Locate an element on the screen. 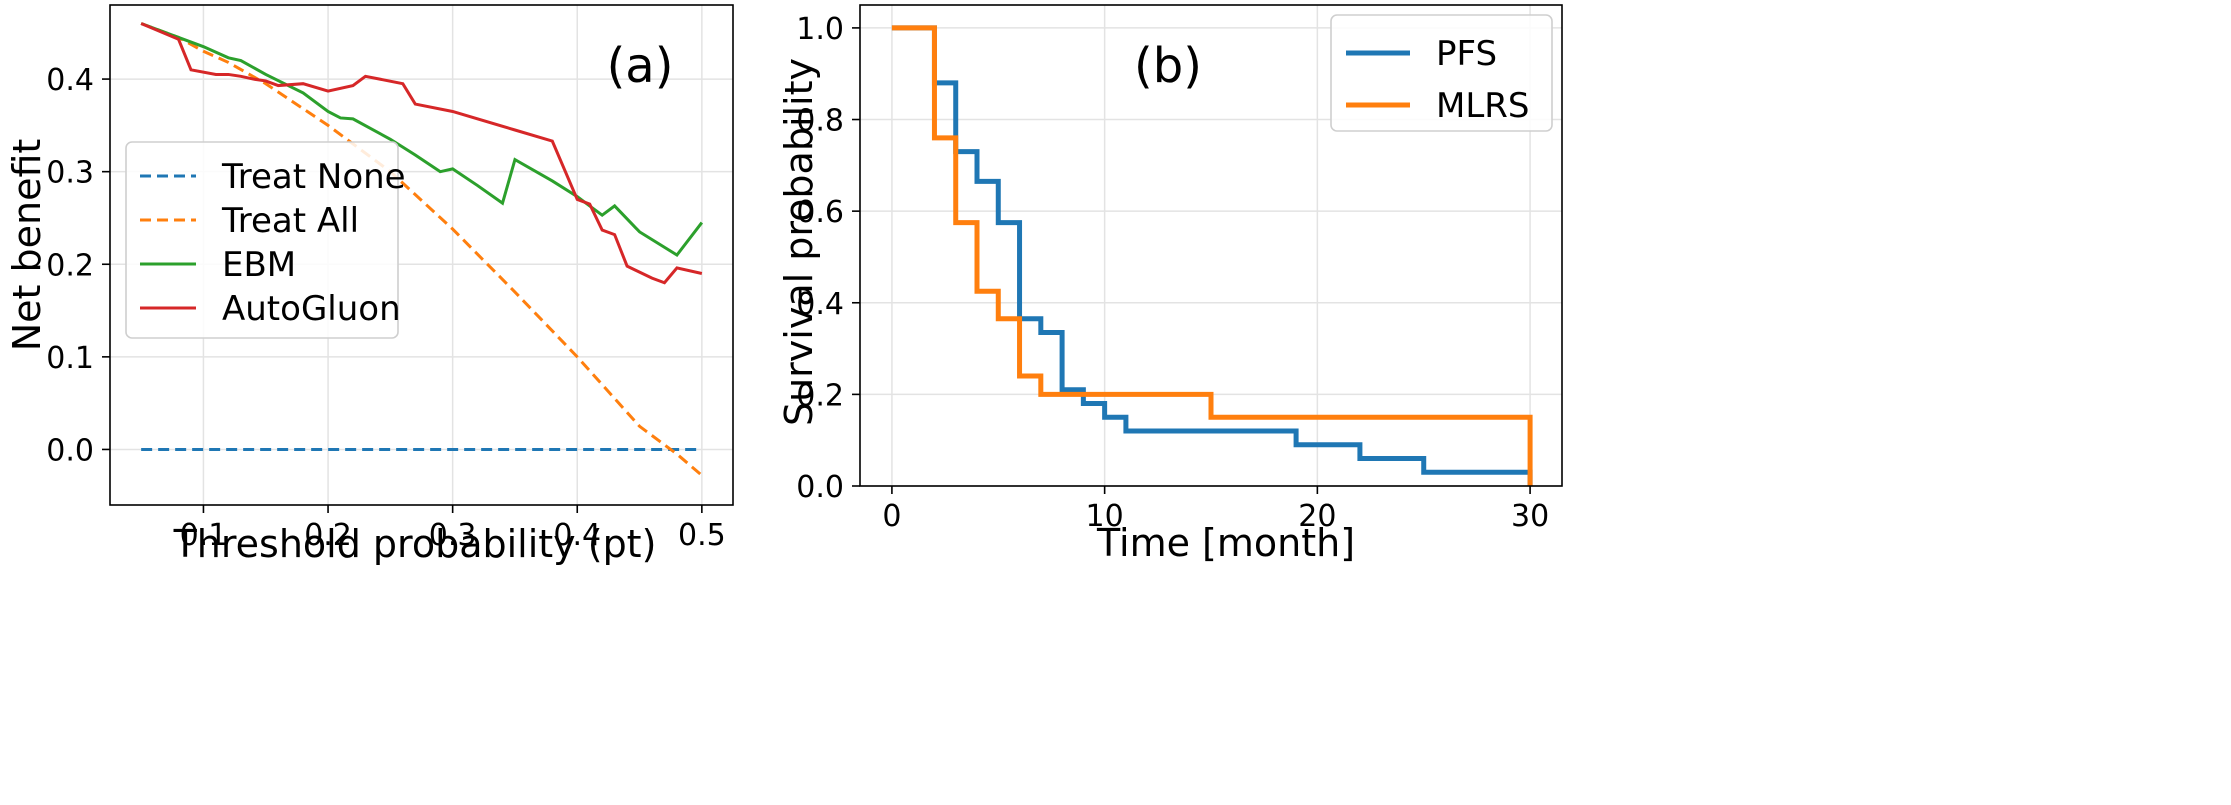 The height and width of the screenshot is (805, 2231). chart-b-x-tick-label-3: 30 is located at coordinates (1530, 516).